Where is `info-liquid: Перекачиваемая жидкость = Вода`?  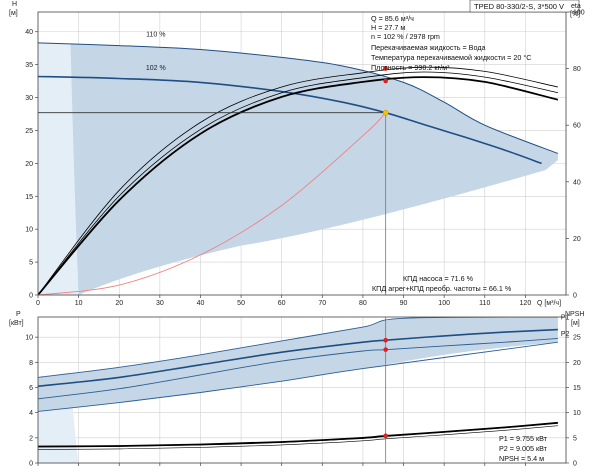
info-liquid: Перекачиваемая жидкость = Вода is located at coordinates (428, 47).